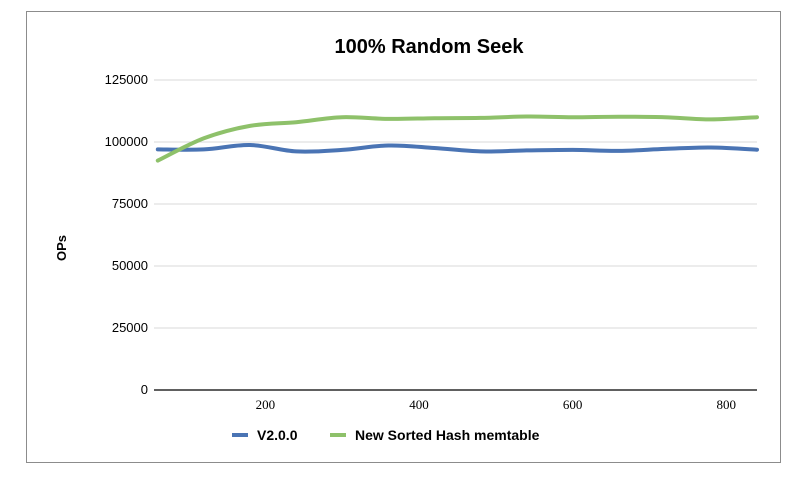  What do you see at coordinates (447, 435) in the screenshot?
I see `legend-label: New Sorted Hash memtable` at bounding box center [447, 435].